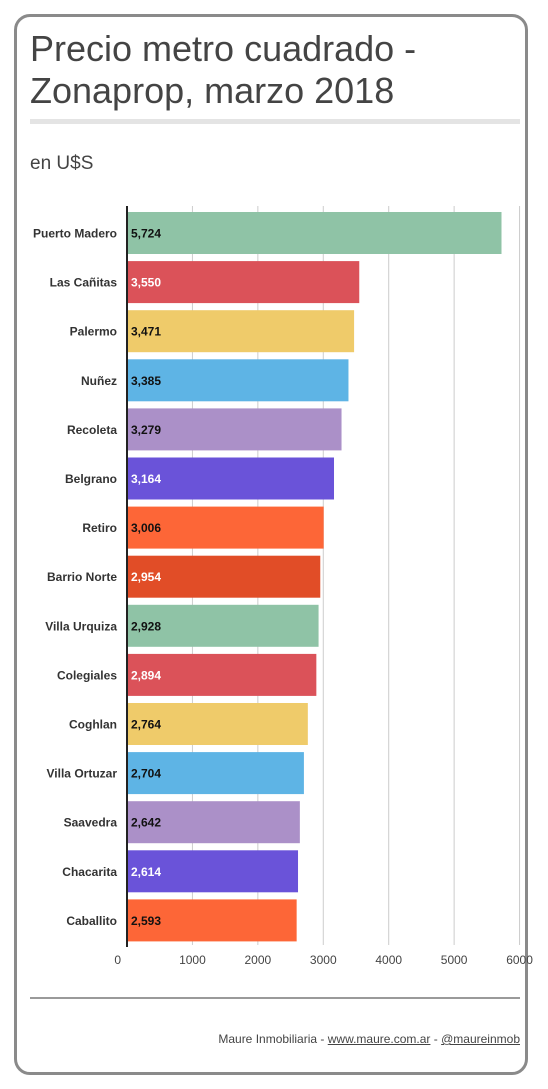 The width and height of the screenshot is (548, 1089). I want to click on category-label: Colegiales, so click(87, 675).